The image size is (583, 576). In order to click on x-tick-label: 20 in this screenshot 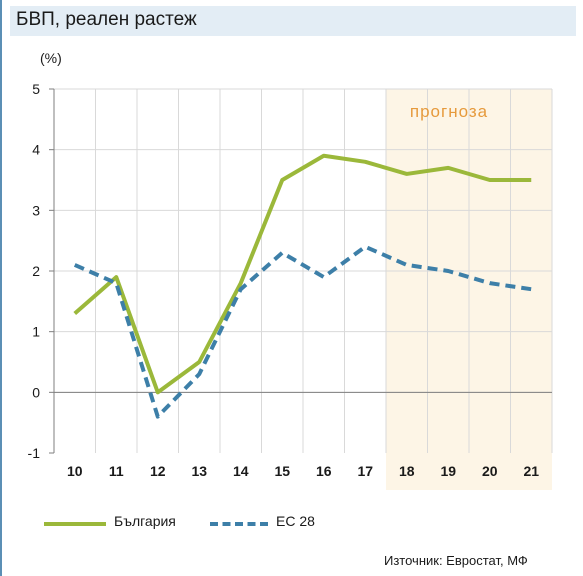, I will do `click(490, 471)`.